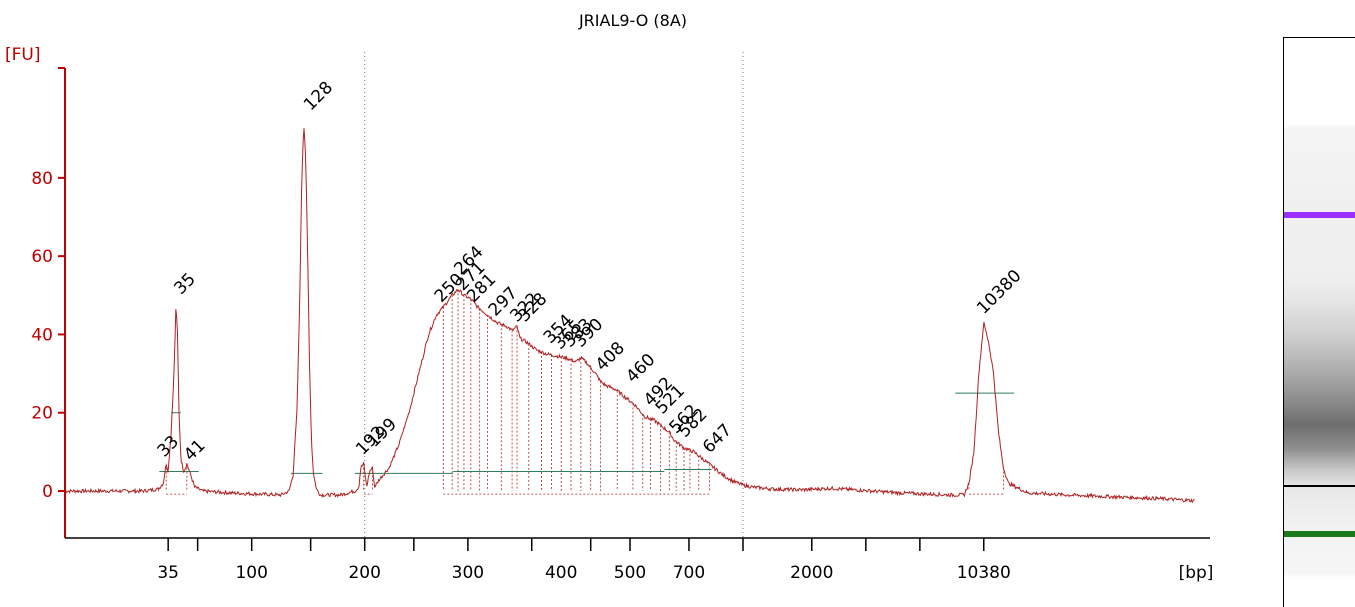  Describe the element at coordinates (717, 438) in the screenshot. I see `peak-label-647: 647` at that location.